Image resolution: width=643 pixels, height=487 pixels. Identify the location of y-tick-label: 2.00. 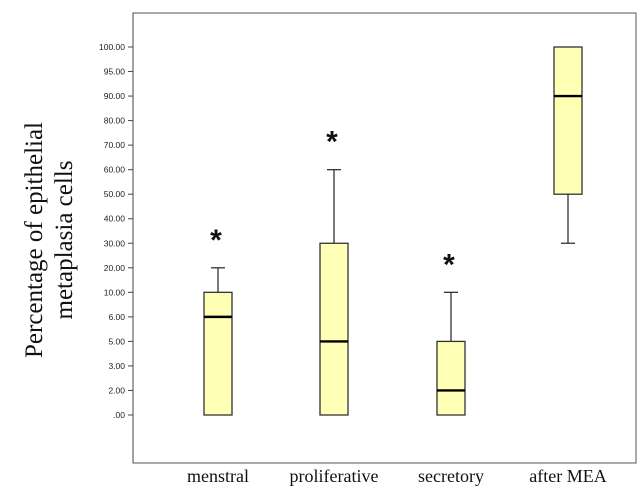
(116, 390).